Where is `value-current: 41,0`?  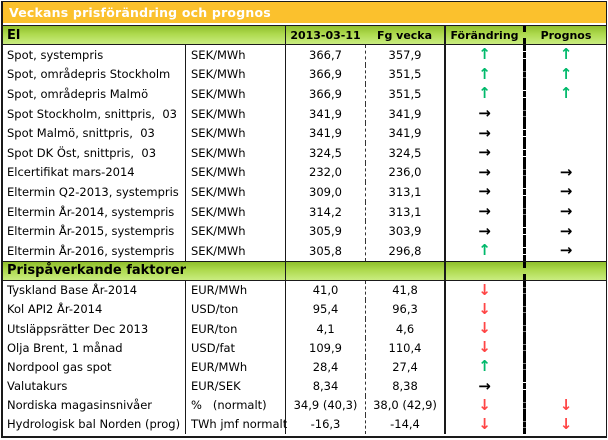
value-current: 41,0 is located at coordinates (326, 290).